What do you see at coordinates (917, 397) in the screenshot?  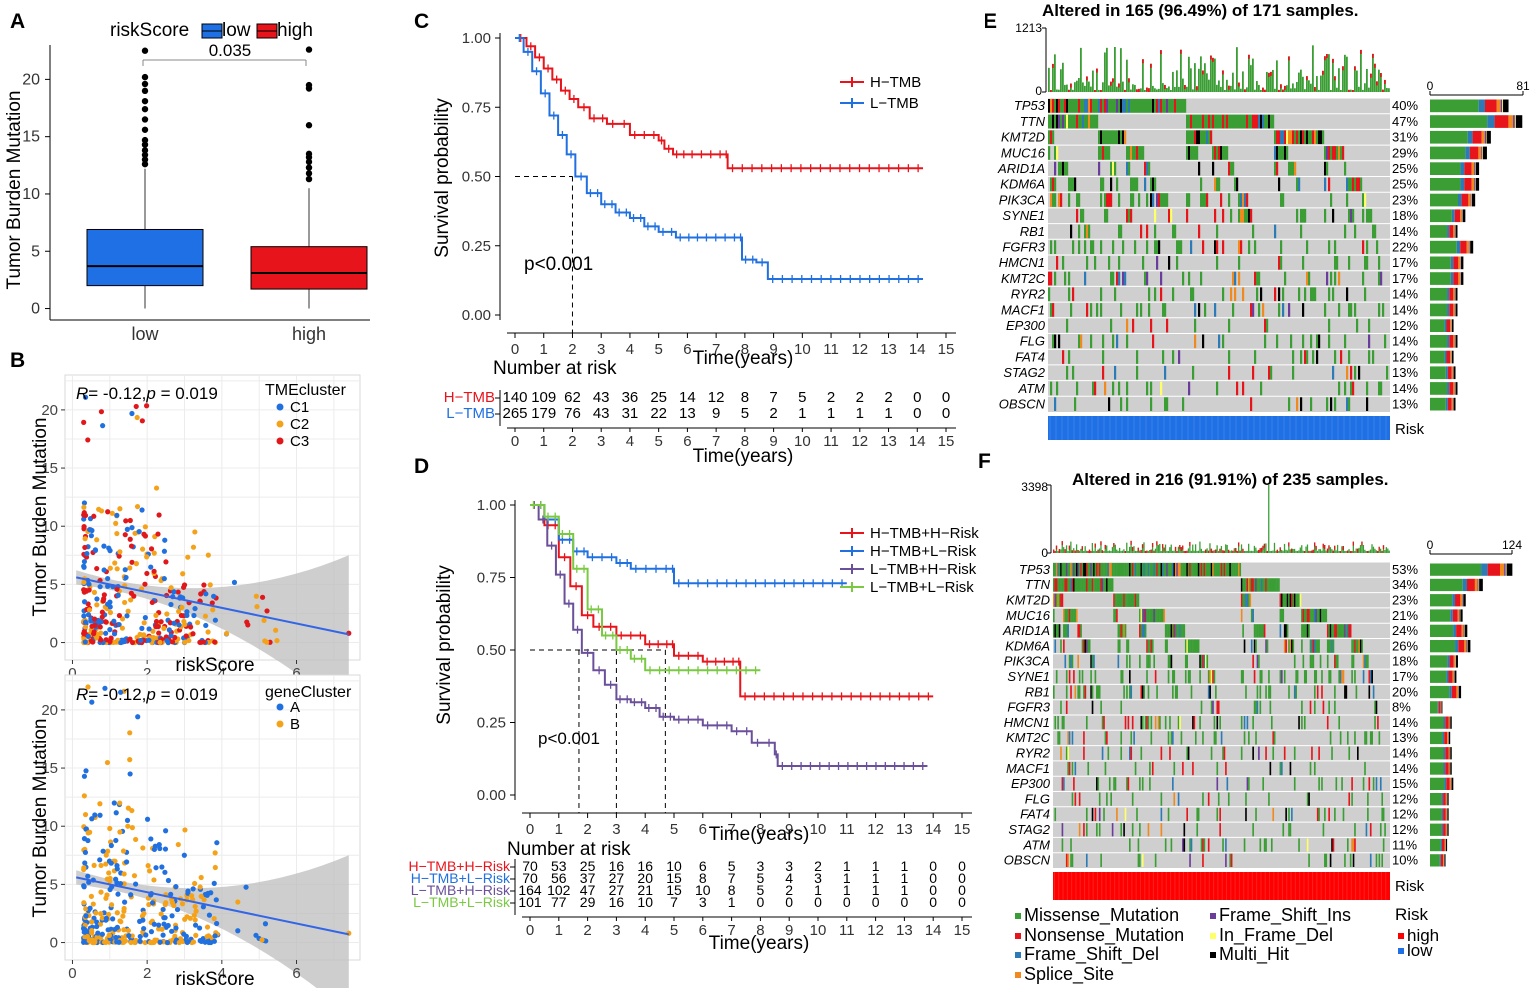 I see `risk-cell: 0` at bounding box center [917, 397].